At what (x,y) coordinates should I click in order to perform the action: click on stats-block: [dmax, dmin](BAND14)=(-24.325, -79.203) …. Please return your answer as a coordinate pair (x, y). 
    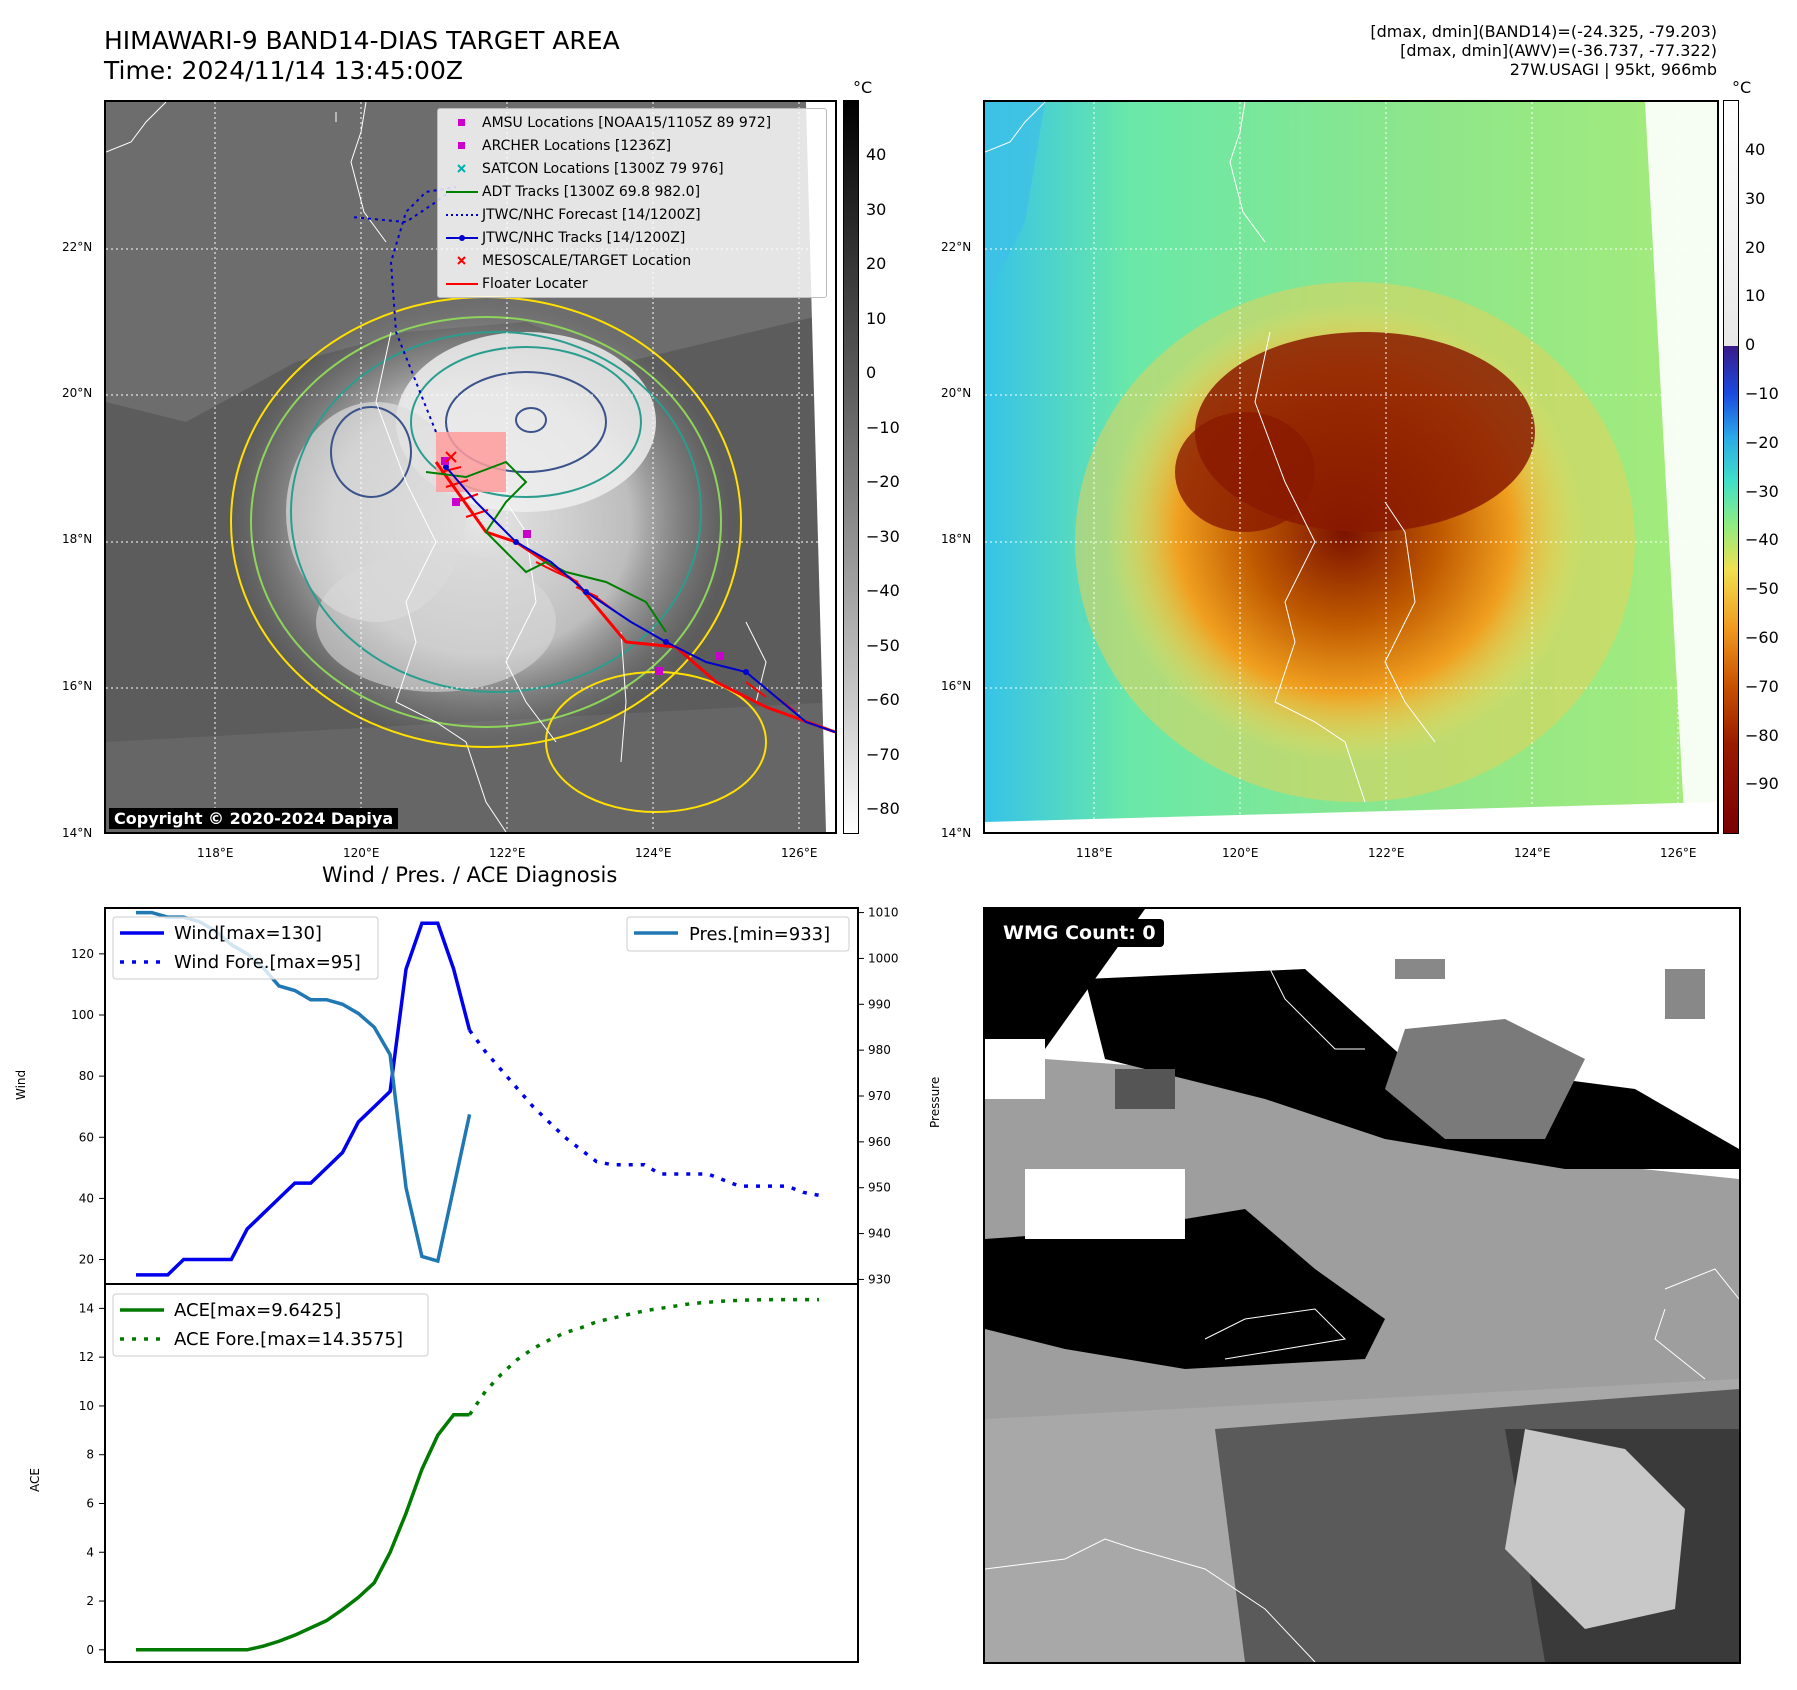
    Looking at the image, I should click on (1543, 50).